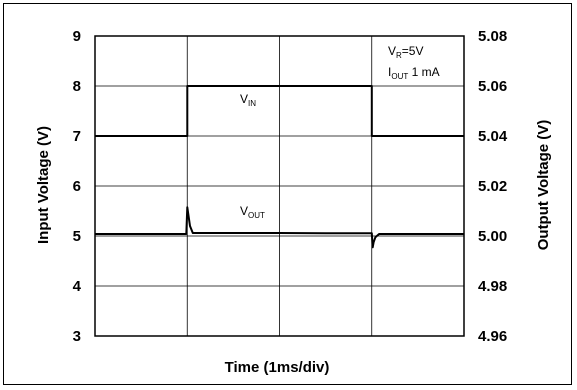 This screenshot has height=390, width=577. What do you see at coordinates (492, 236) in the screenshot?
I see `right-y-tick-label: 5.00` at bounding box center [492, 236].